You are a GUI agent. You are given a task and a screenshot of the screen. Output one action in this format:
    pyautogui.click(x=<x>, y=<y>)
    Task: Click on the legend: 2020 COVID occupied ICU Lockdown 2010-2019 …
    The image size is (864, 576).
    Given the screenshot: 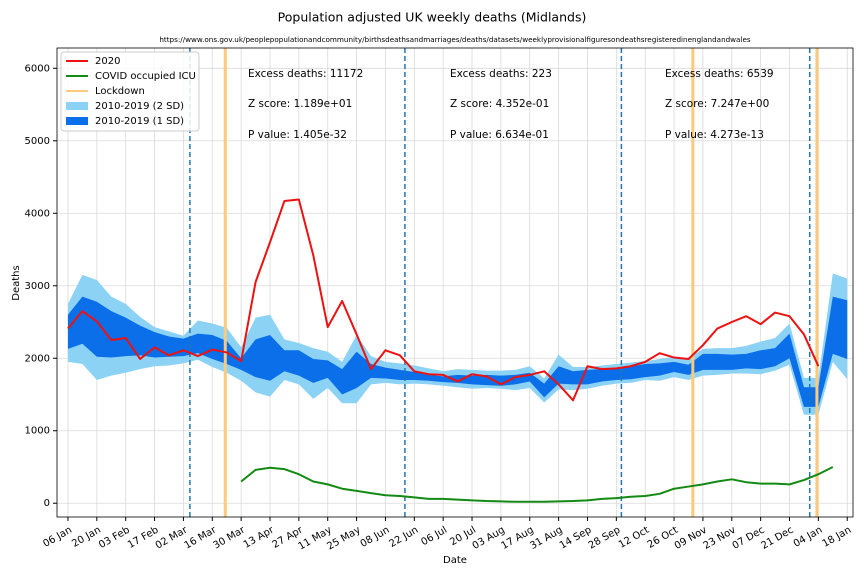 What is the action you would take?
    pyautogui.click(x=130, y=91)
    